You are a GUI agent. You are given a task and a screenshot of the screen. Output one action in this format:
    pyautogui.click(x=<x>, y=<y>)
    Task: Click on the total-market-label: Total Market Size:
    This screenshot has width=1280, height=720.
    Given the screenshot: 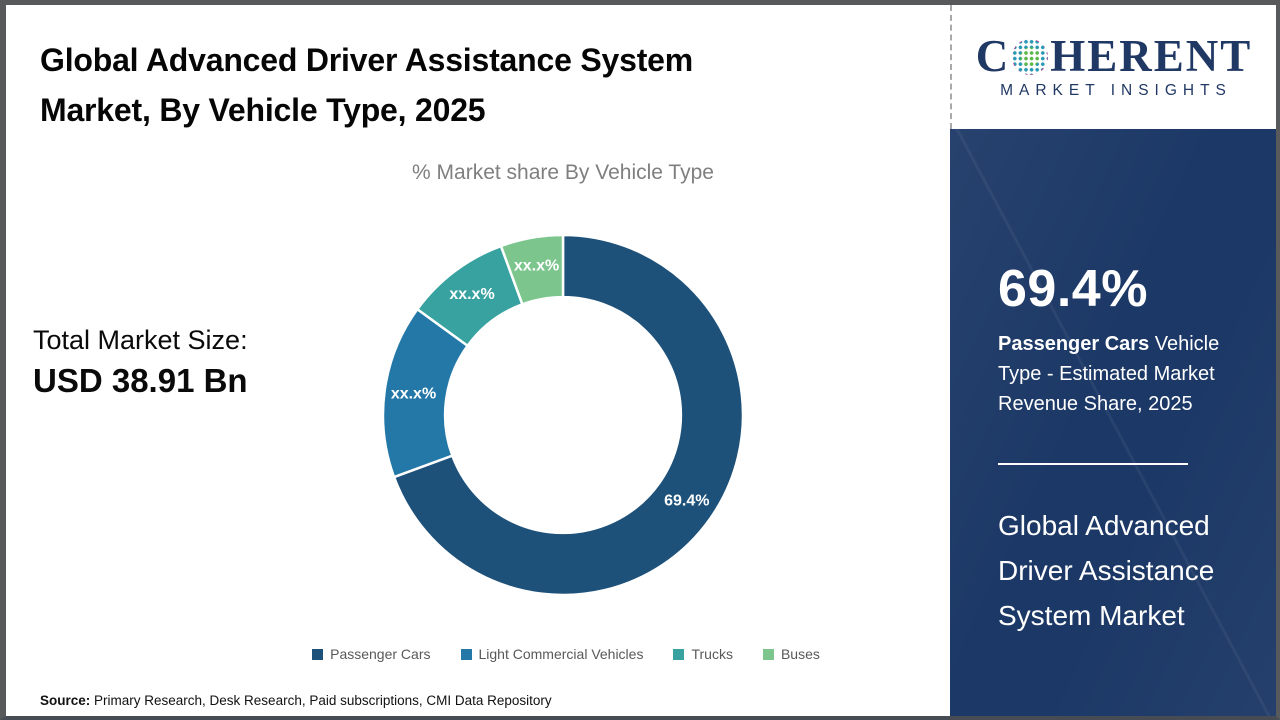 What is the action you would take?
    pyautogui.click(x=140, y=340)
    